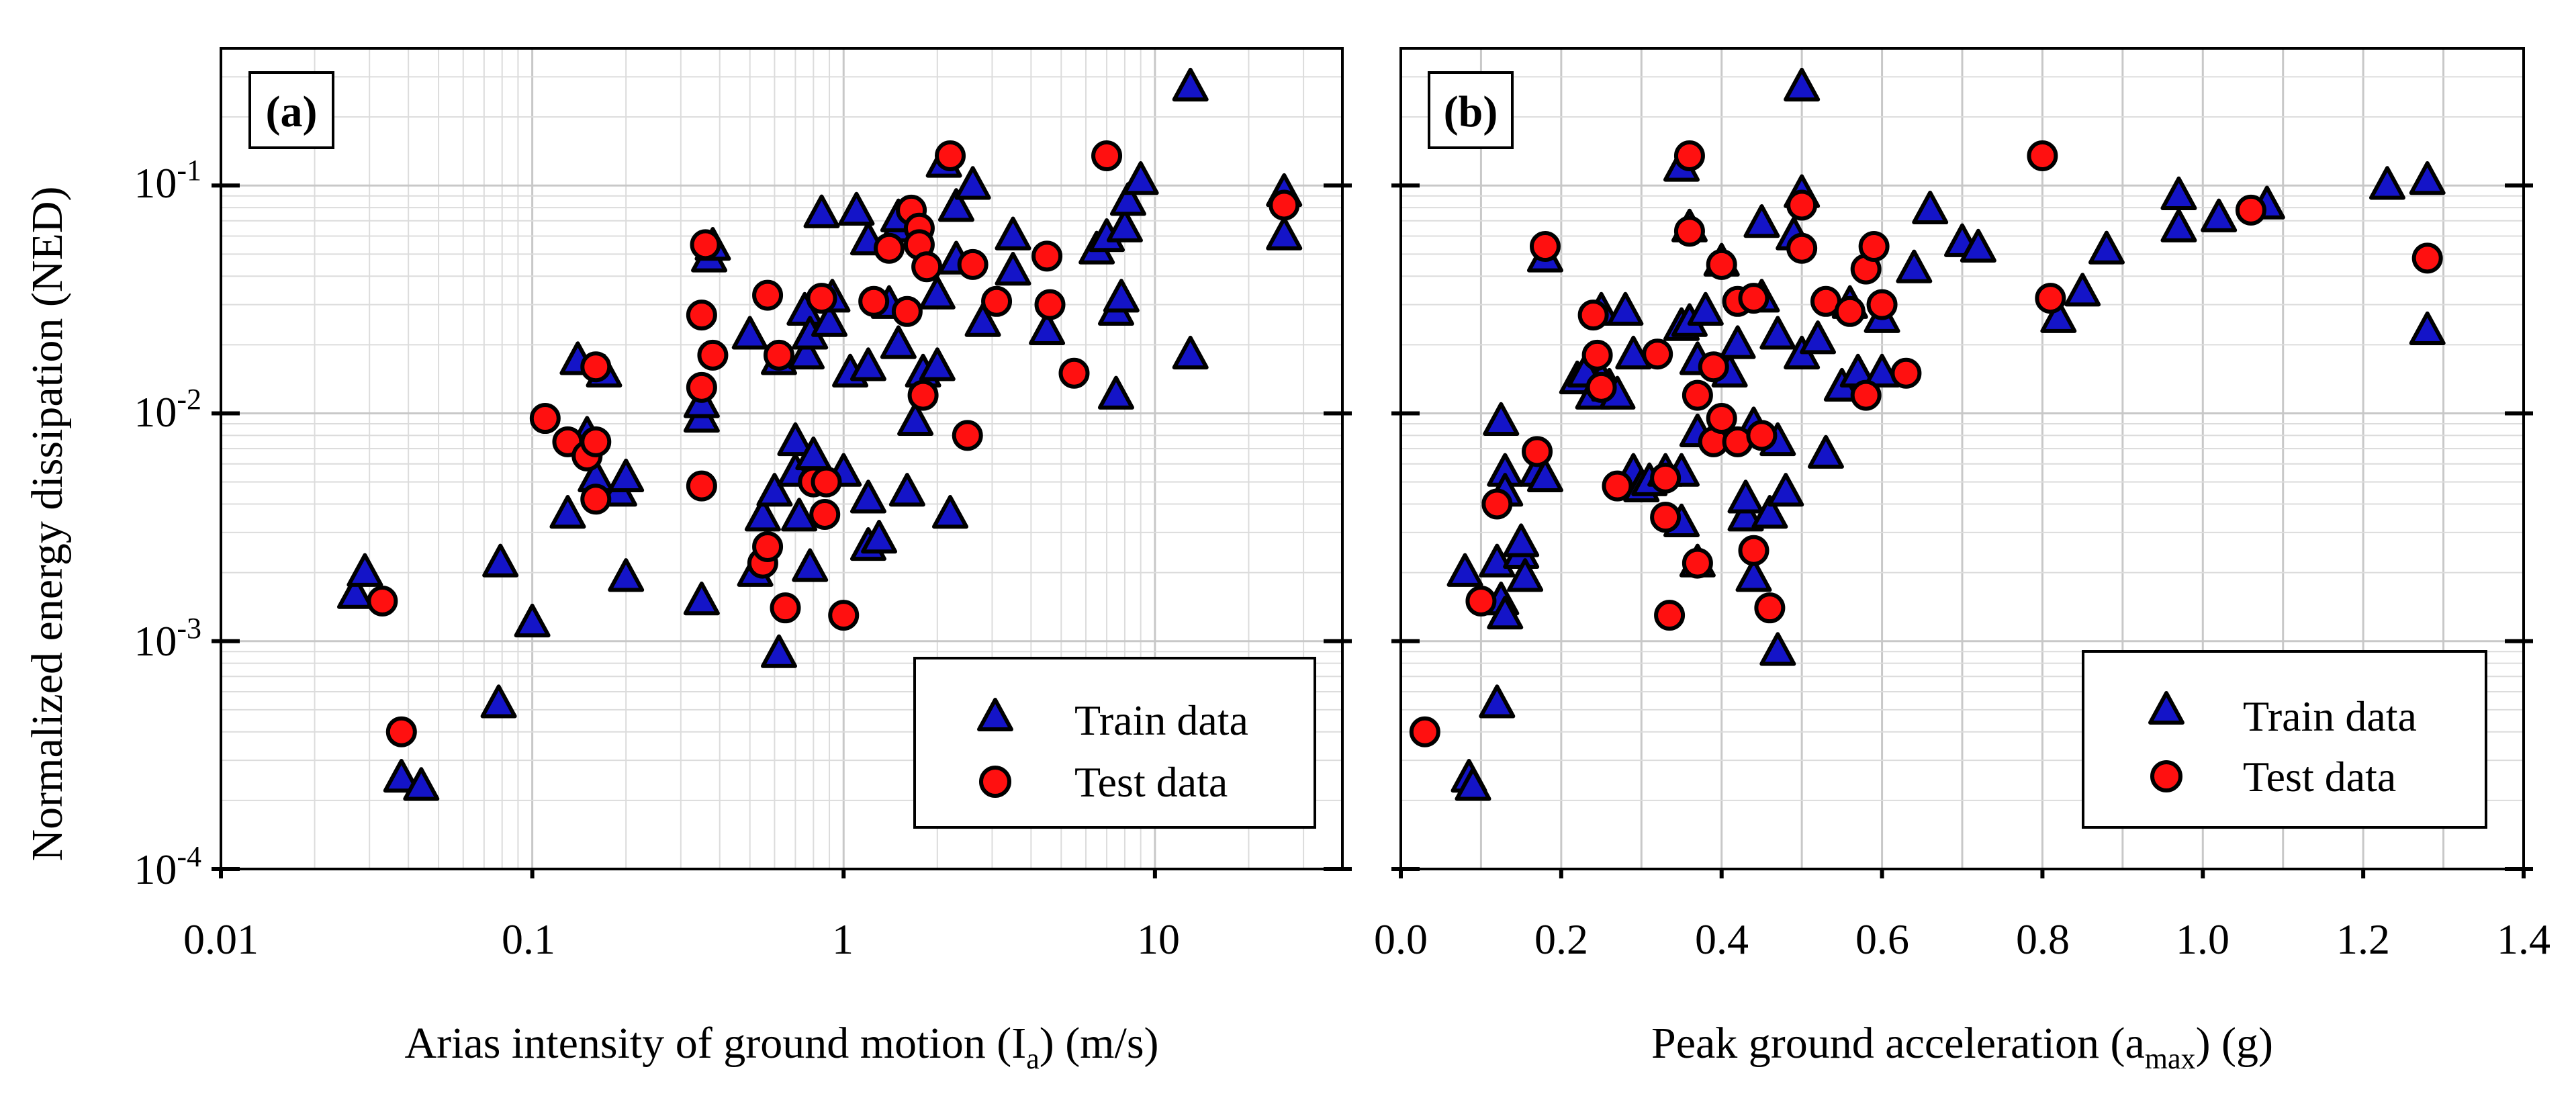  Describe the element at coordinates (2330, 716) in the screenshot. I see `panel-b-legend-train-label: Train data` at that location.